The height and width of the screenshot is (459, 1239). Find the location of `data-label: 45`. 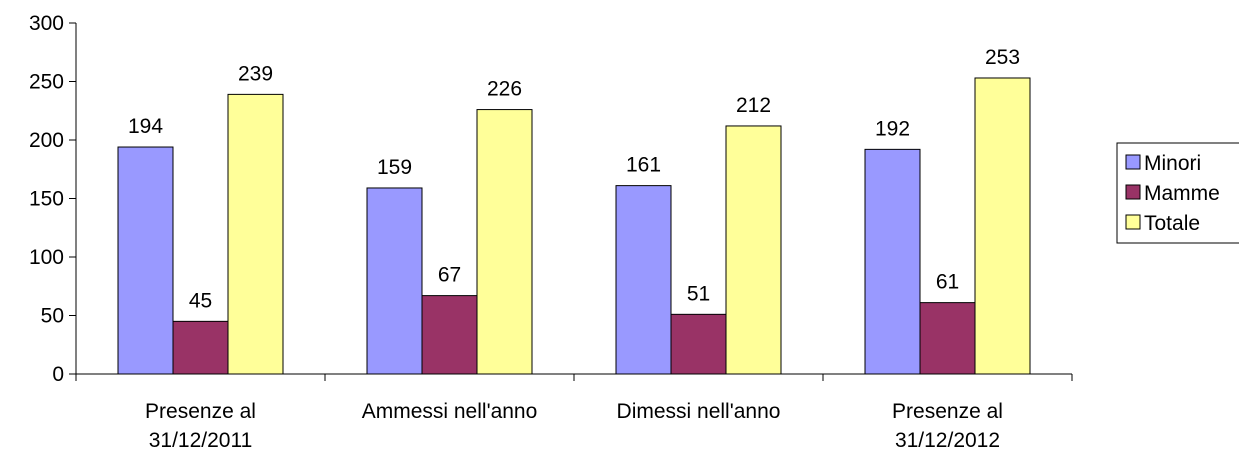

data-label: 45 is located at coordinates (200, 300).